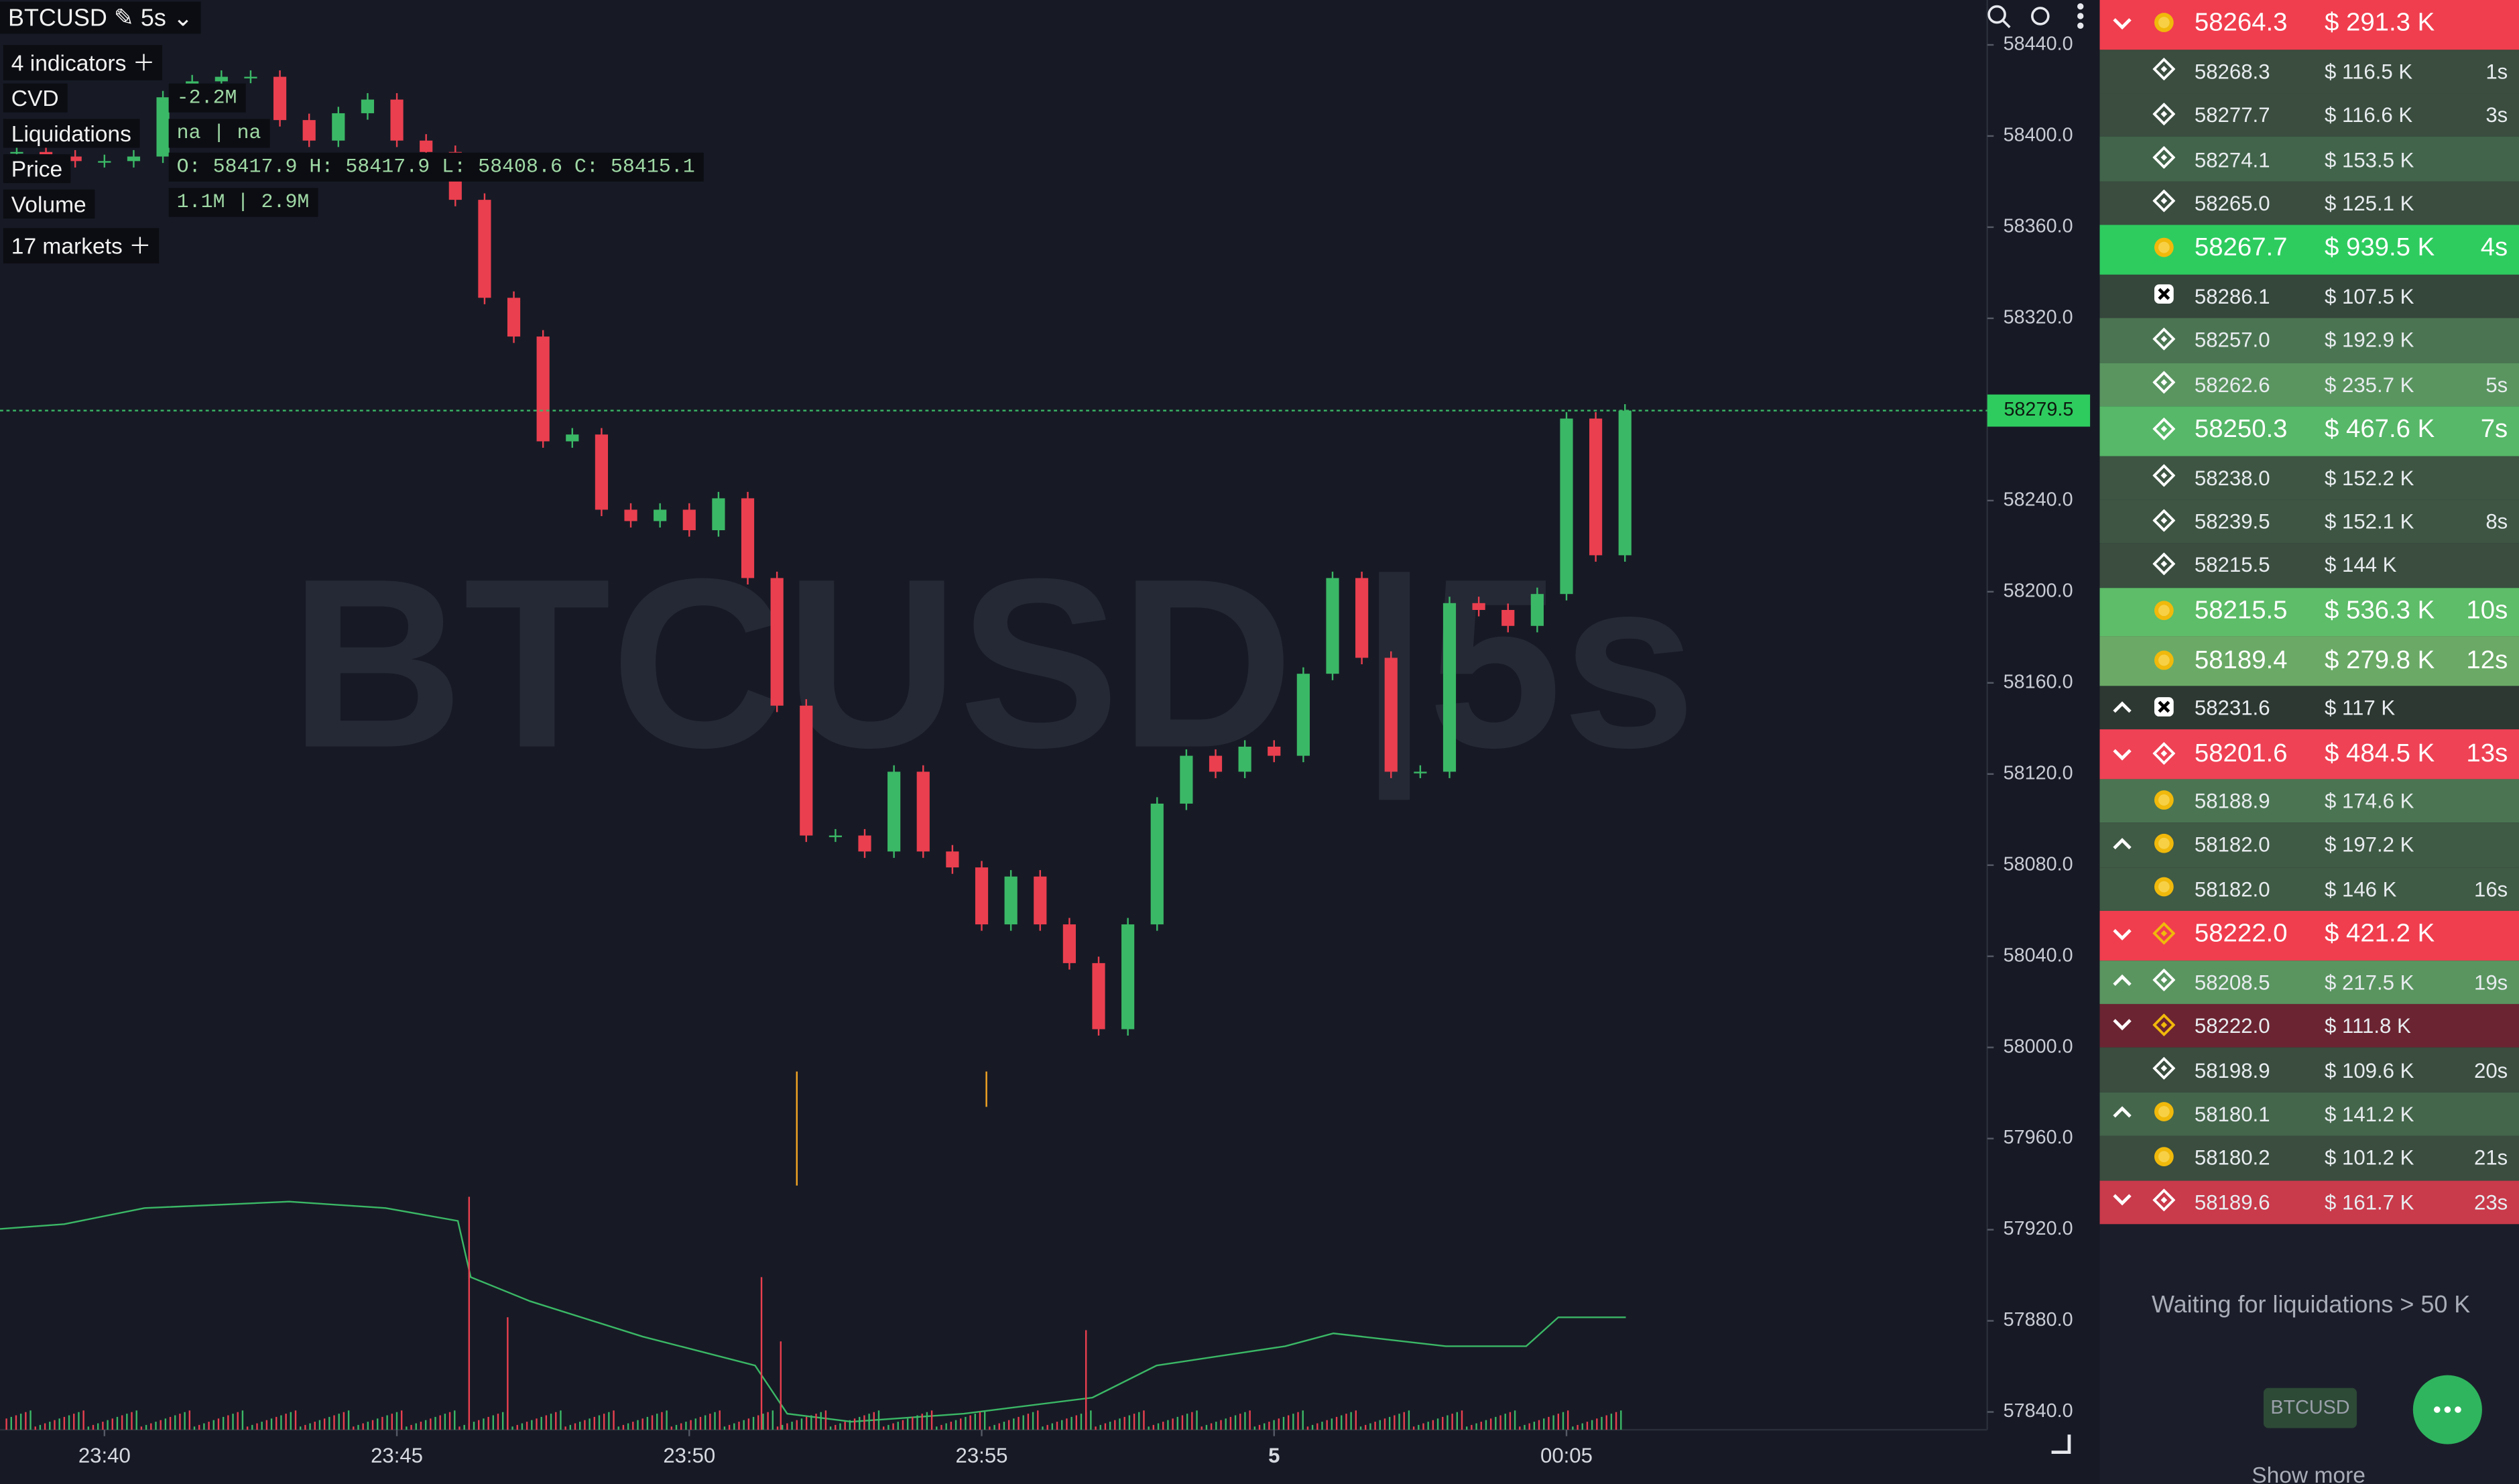  What do you see at coordinates (813, 1311) in the screenshot?
I see `cvd-line` at bounding box center [813, 1311].